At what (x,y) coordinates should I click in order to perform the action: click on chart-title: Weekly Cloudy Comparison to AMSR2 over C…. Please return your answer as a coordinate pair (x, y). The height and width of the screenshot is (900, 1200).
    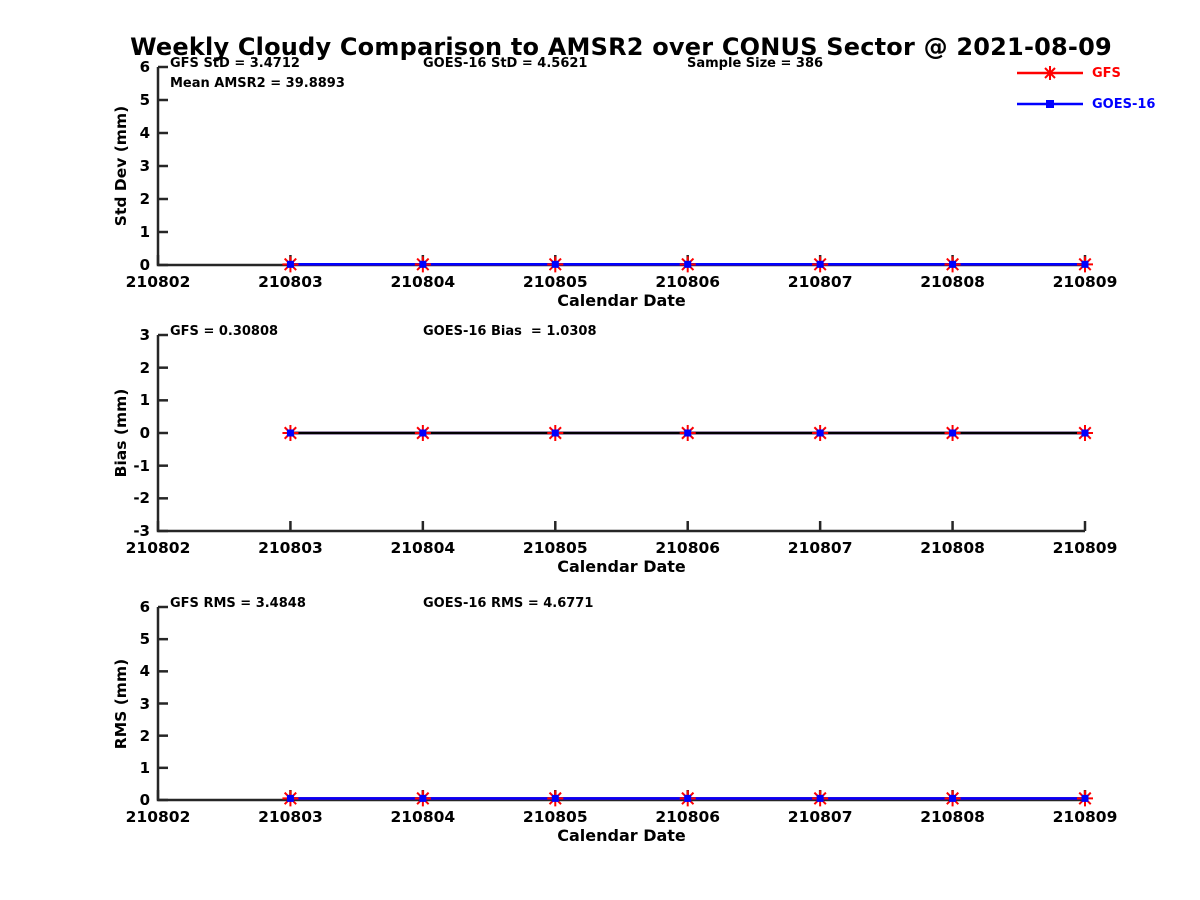
    Looking at the image, I should click on (621, 47).